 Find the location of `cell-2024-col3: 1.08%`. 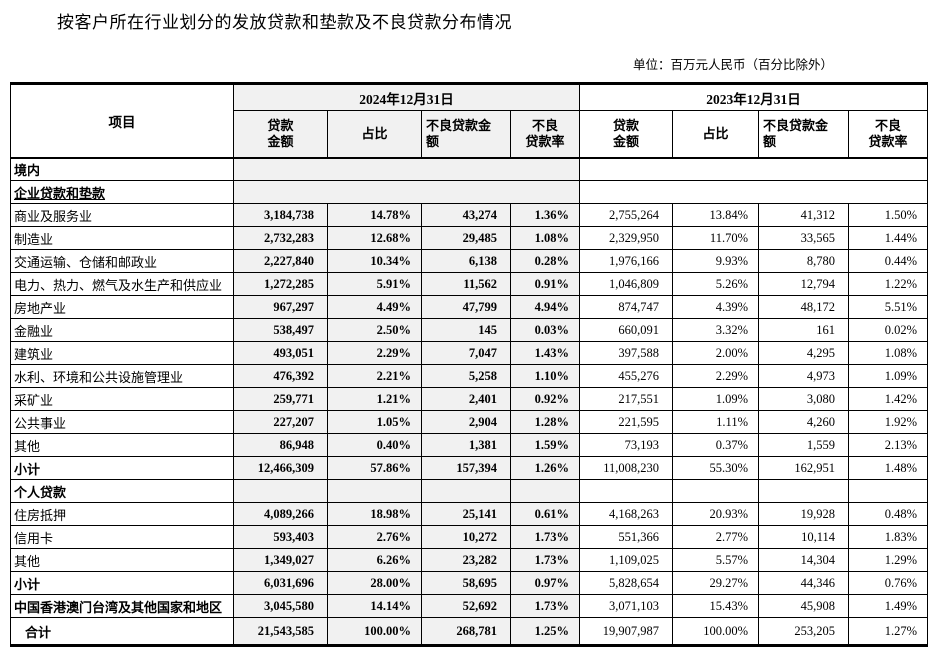

cell-2024-col3: 1.08% is located at coordinates (545, 238).